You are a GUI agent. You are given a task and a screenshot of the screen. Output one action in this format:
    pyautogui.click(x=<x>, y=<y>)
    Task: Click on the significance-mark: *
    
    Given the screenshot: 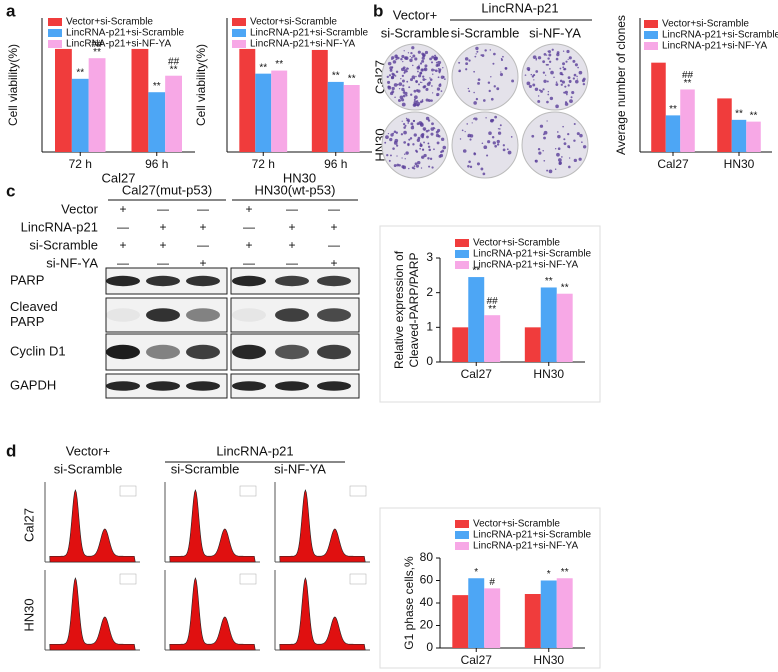 What is the action you would take?
    pyautogui.click(x=476, y=572)
    